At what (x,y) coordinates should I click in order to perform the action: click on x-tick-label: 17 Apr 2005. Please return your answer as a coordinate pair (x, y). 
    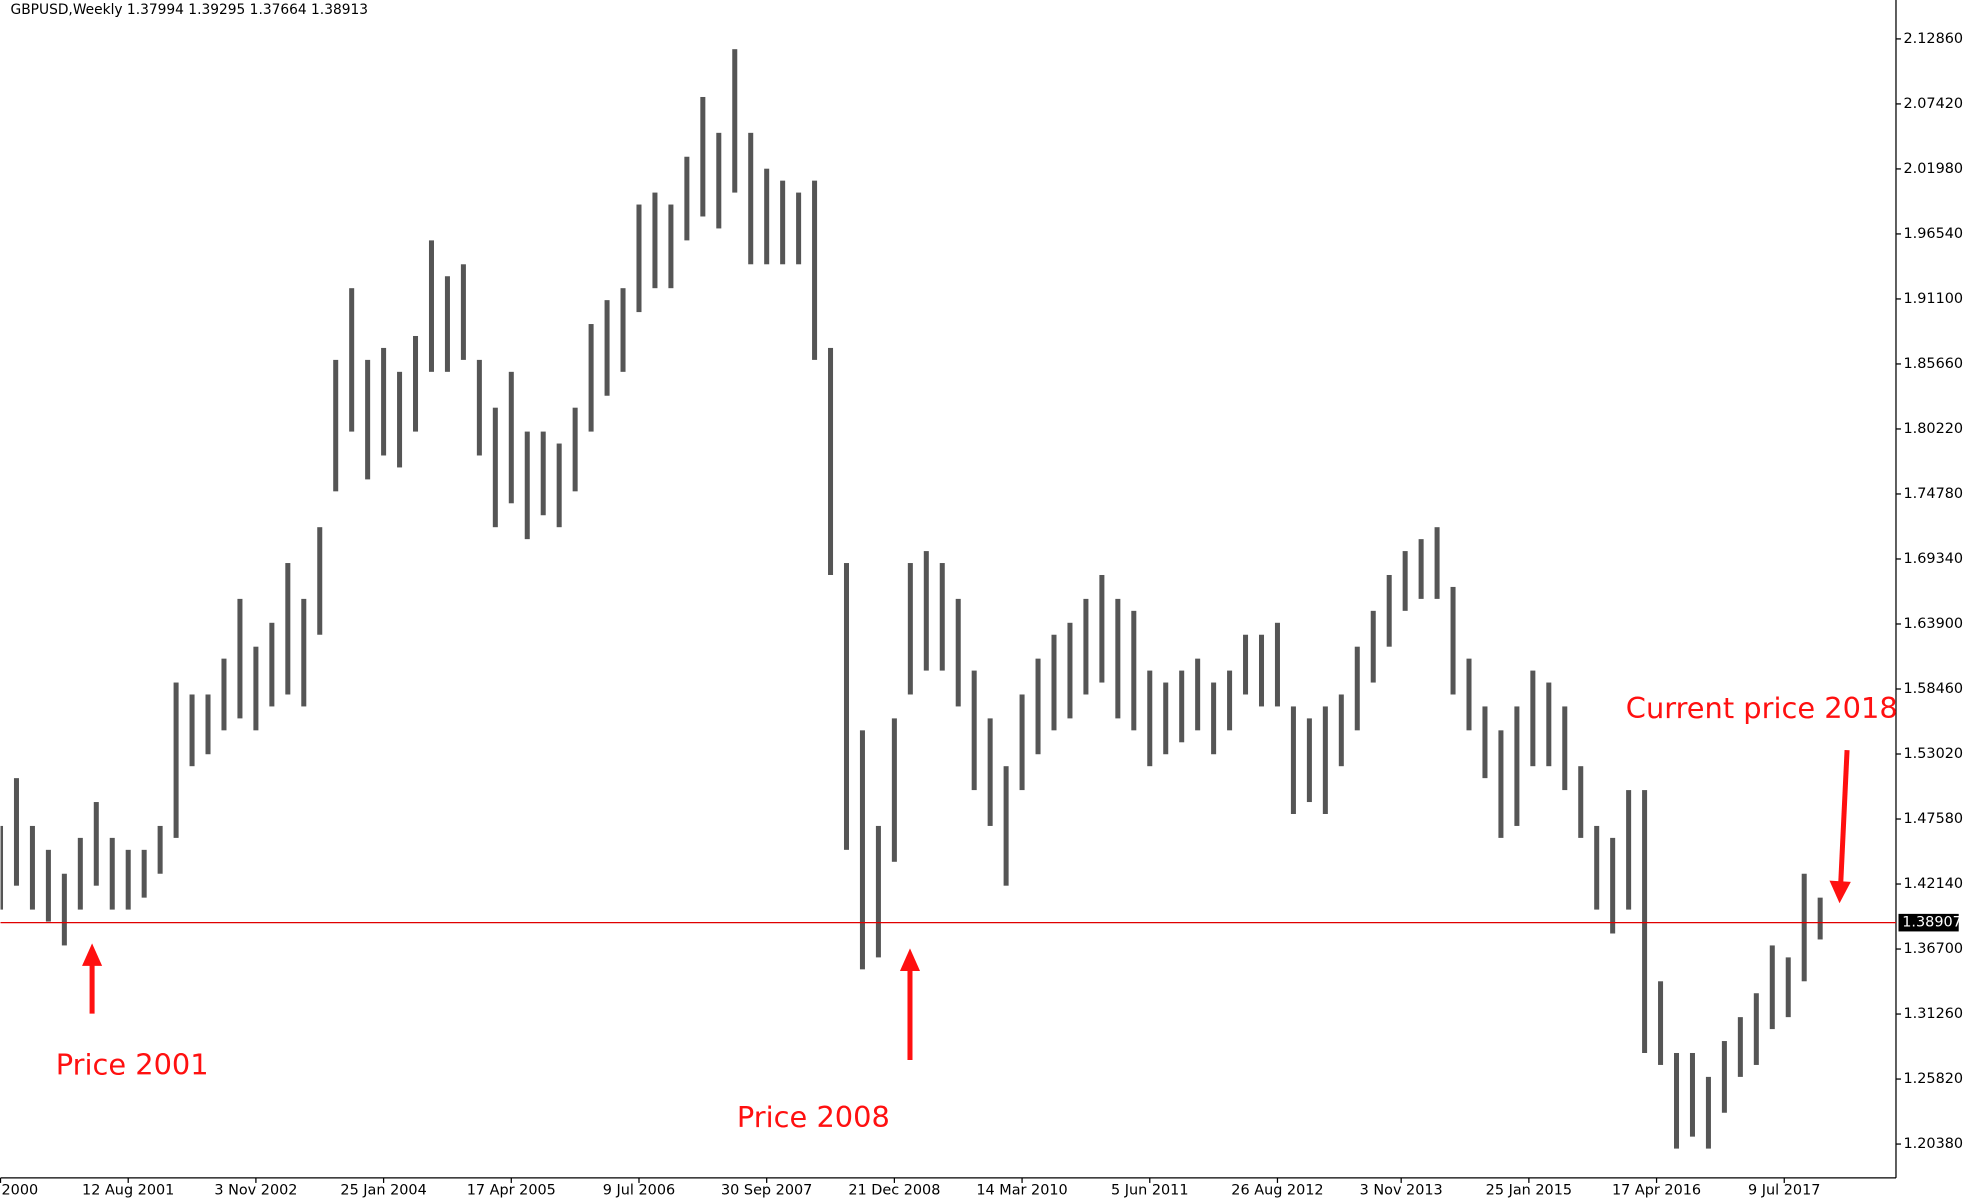
    Looking at the image, I should click on (511, 1190).